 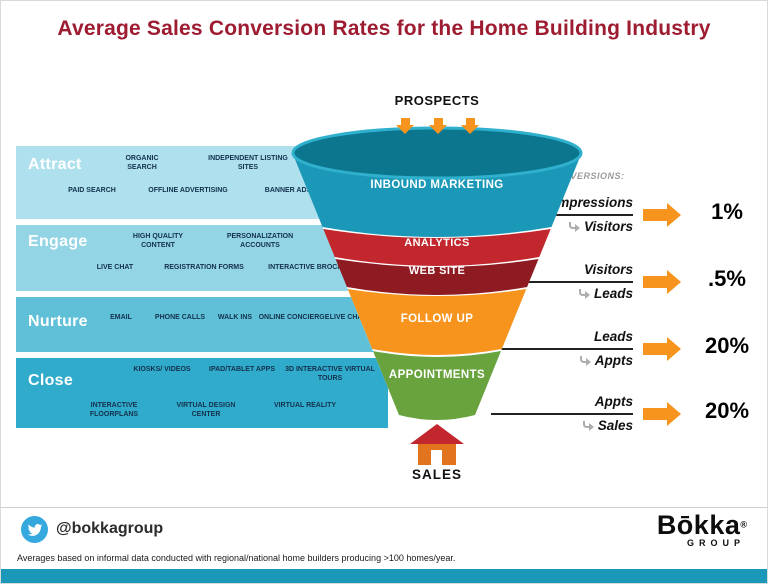 What do you see at coordinates (437, 319) in the screenshot?
I see `funnel-stage-label: FOLLOW UP` at bounding box center [437, 319].